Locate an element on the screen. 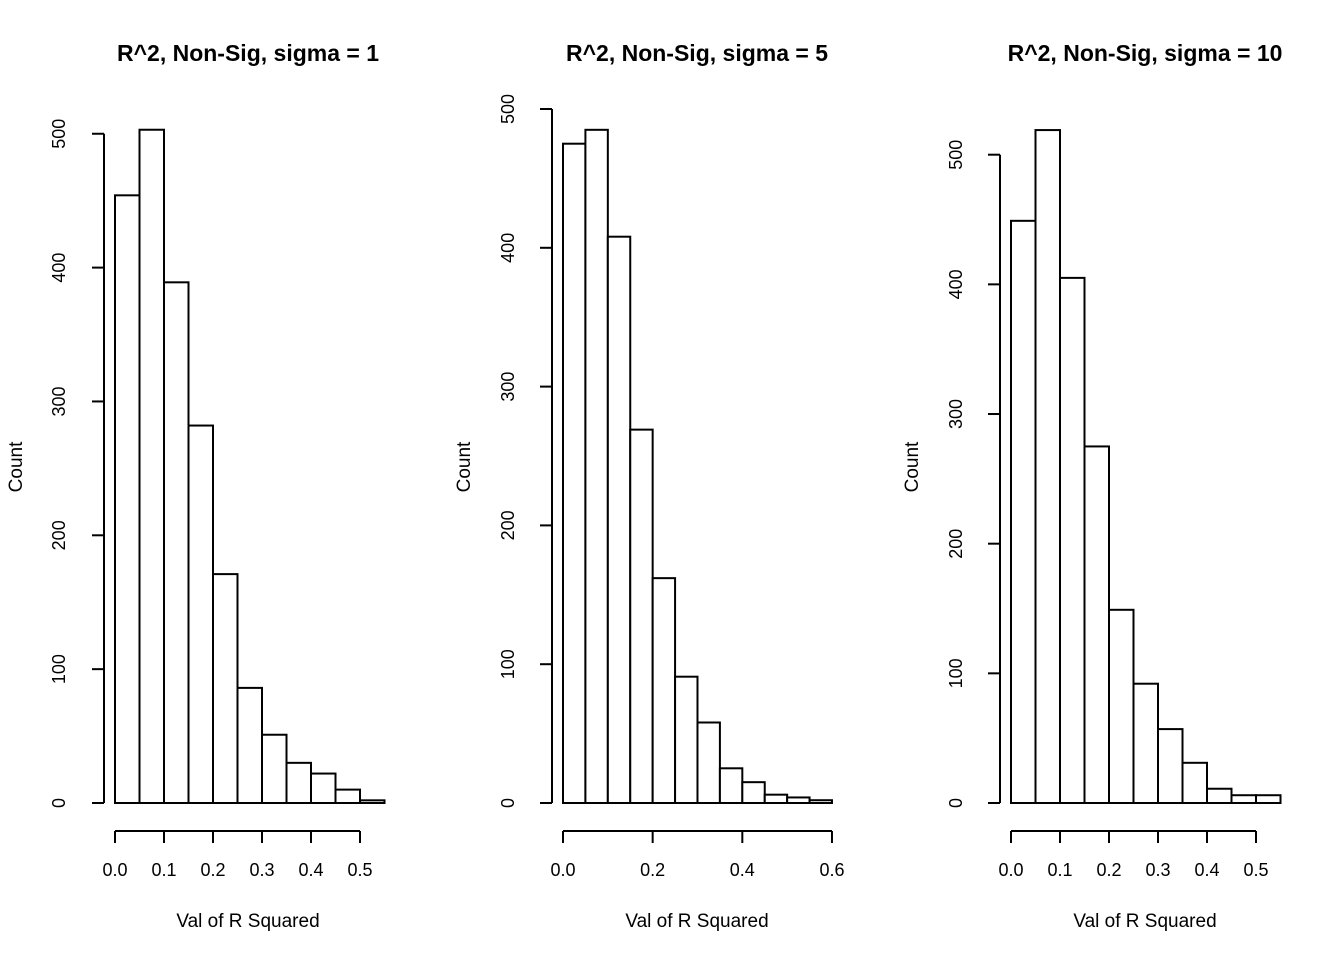 The height and width of the screenshot is (960, 1344). chart-title: R^2, Non-Sig, sigma = 10 is located at coordinates (1145, 53).